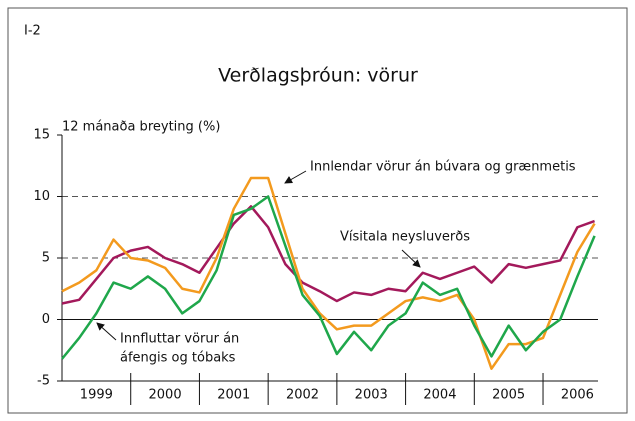 Image resolution: width=635 pixels, height=421 pixels. Describe the element at coordinates (439, 395) in the screenshot. I see `x-tick-label: 2004` at that location.